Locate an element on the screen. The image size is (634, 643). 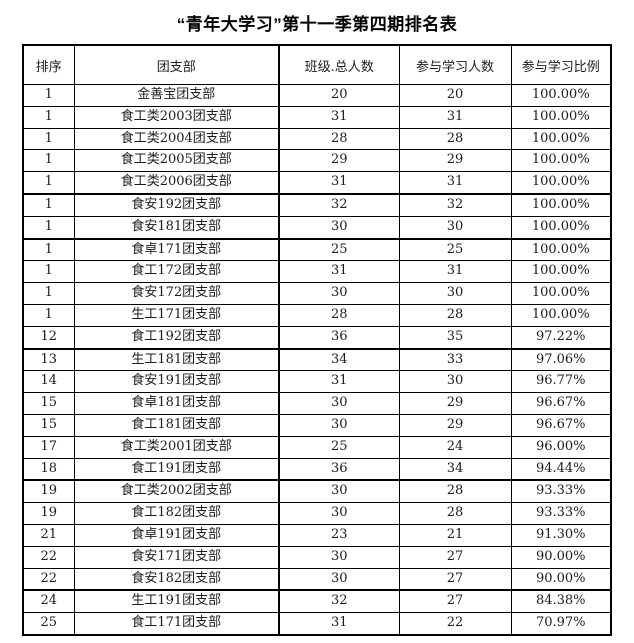
page-title: “青年大学习”第十一季第四期排名表 is located at coordinates (317, 24).